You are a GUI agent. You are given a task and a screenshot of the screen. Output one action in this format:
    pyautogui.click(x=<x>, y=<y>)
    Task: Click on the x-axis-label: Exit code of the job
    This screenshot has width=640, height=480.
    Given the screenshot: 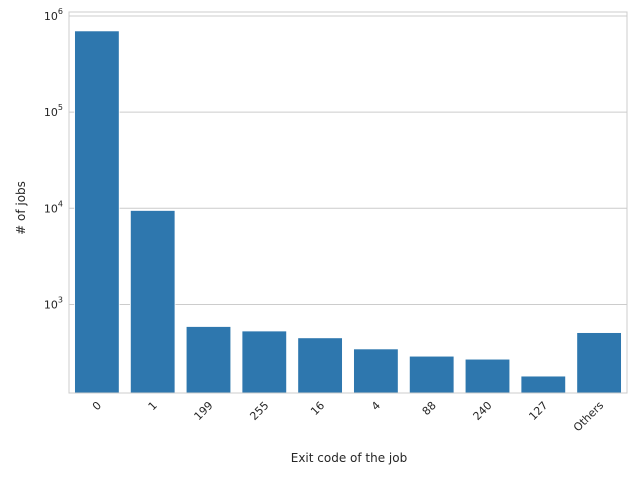 What is the action you would take?
    pyautogui.click(x=349, y=458)
    